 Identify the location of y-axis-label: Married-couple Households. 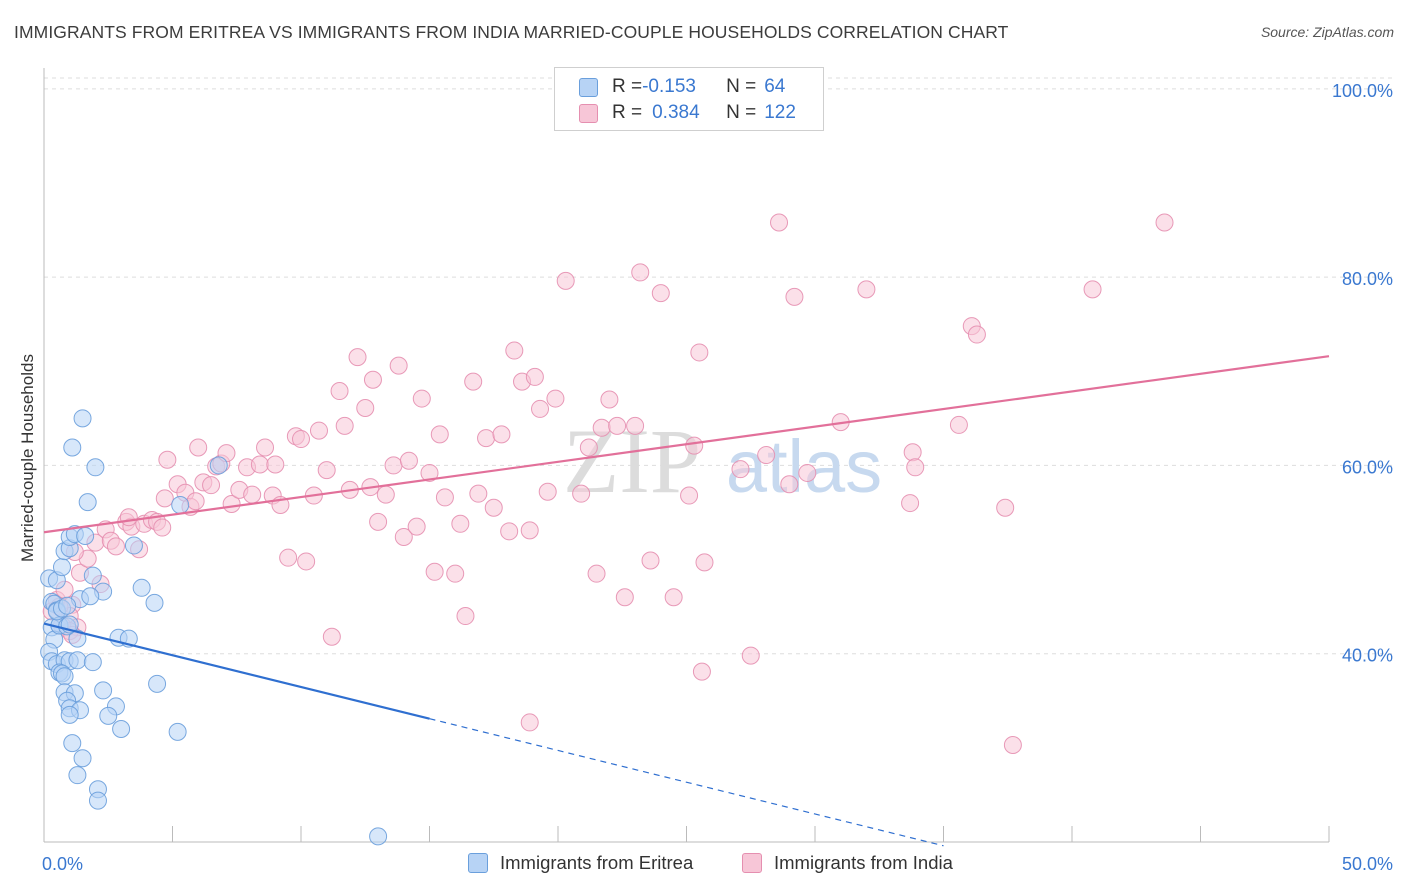
(27, 458).